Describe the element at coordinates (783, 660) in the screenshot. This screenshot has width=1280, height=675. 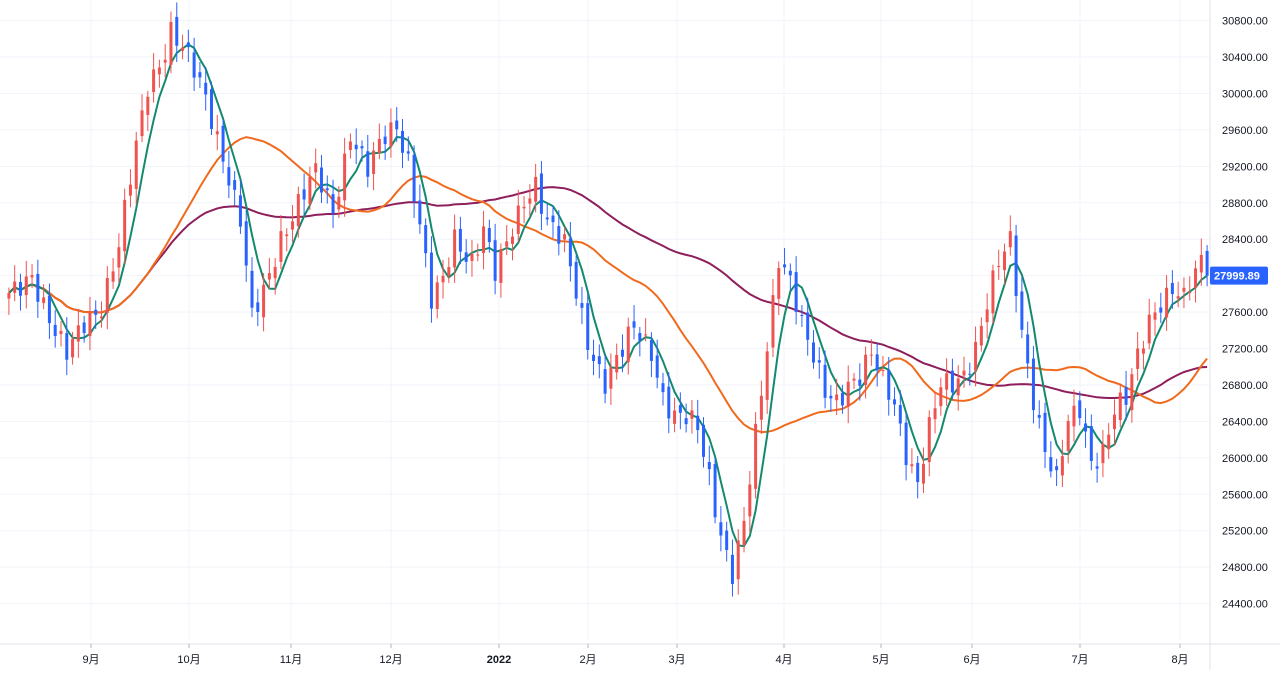
I see `x-tick-label: 4月` at that location.